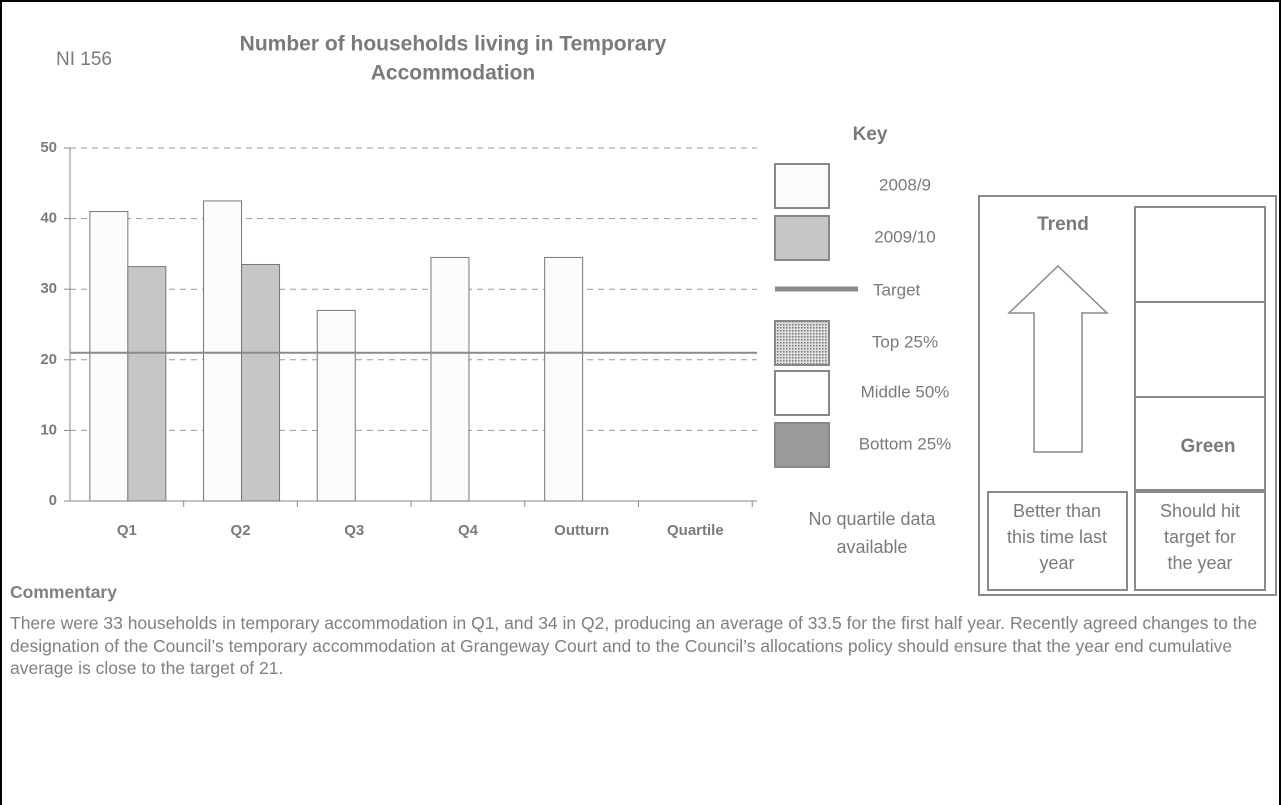  Describe the element at coordinates (1057, 537) in the screenshot. I see `trend-text: this time last` at that location.